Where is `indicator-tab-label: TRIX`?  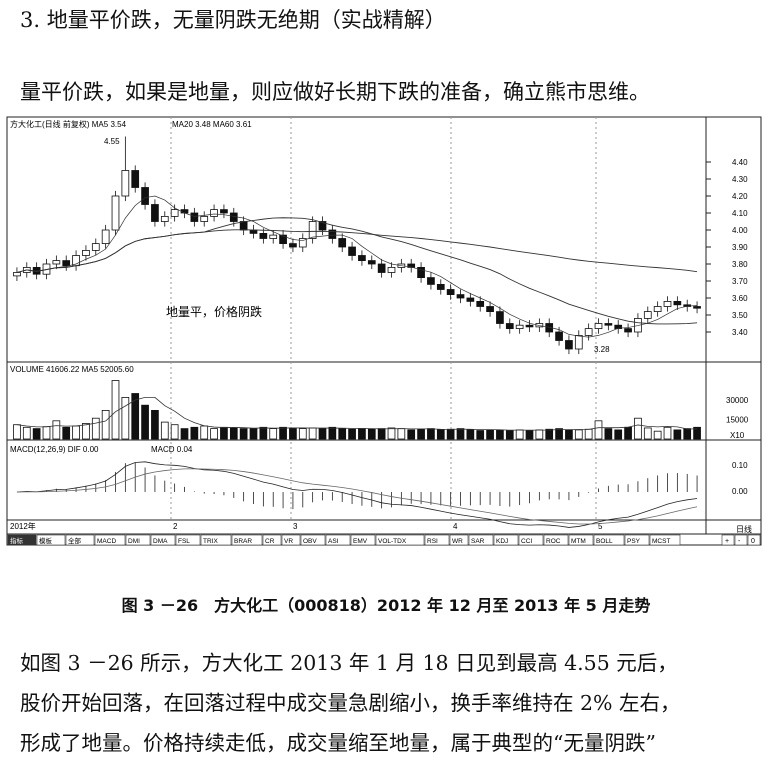
indicator-tab-label: TRIX is located at coordinates (210, 541).